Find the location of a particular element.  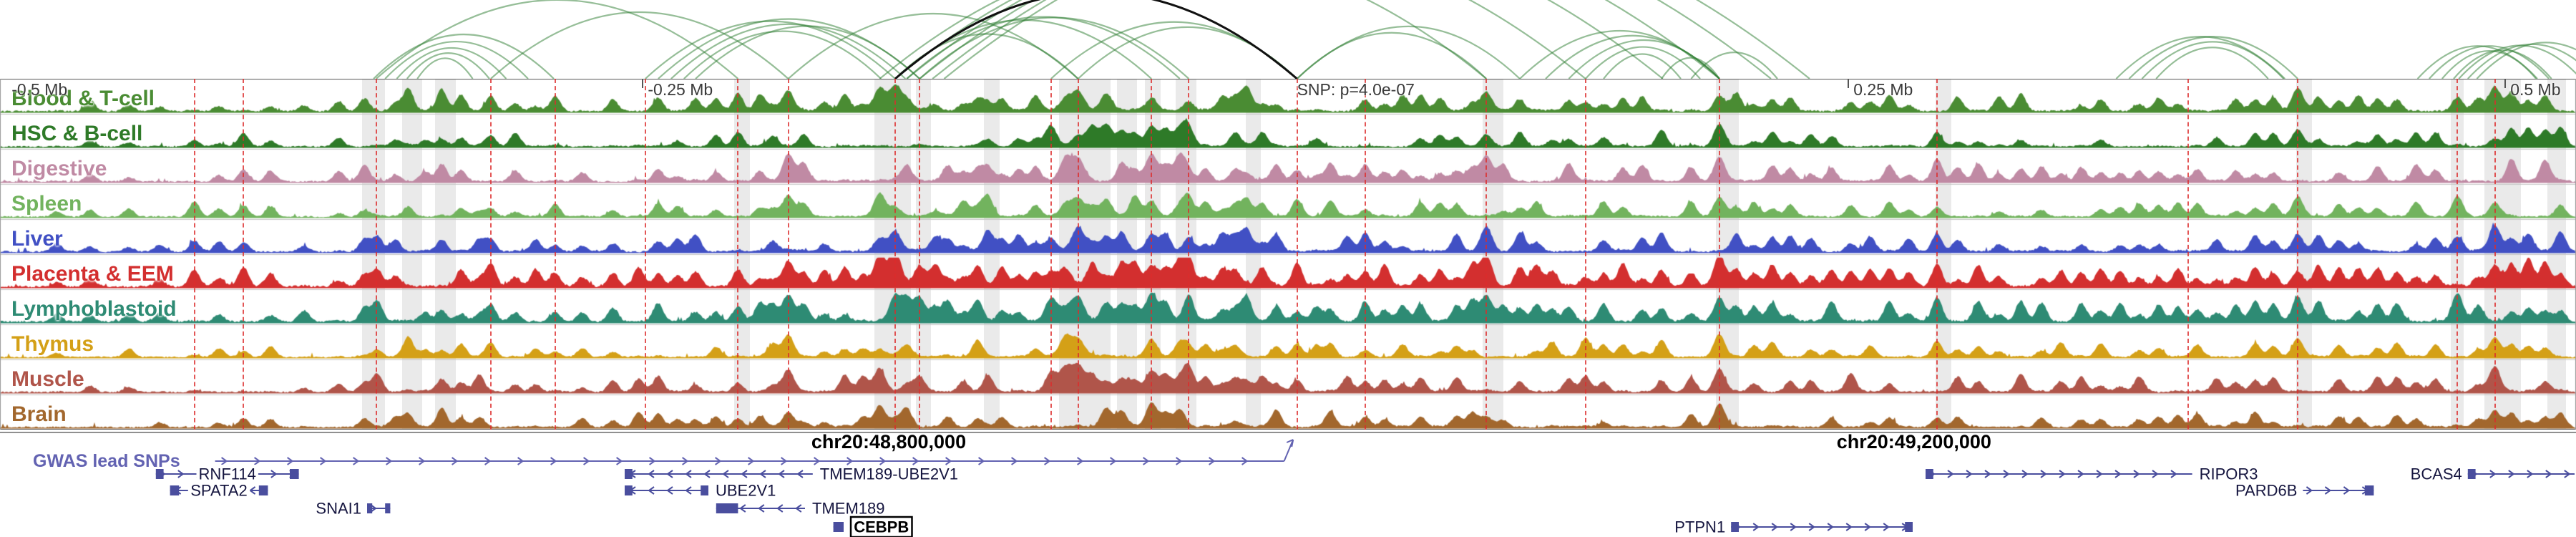

track-label-placenta-eem: Placenta & EEM is located at coordinates (92, 274).